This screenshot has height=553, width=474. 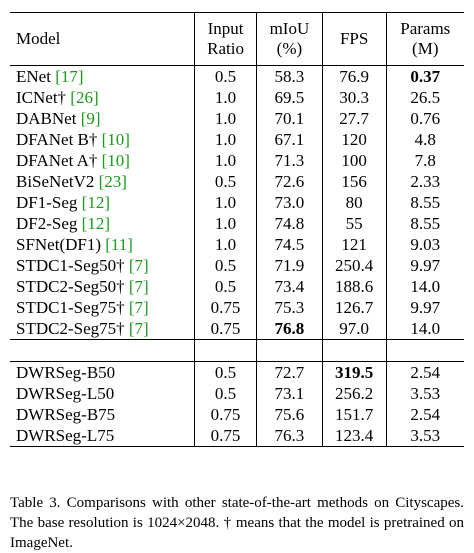 I want to click on cell-params: 26.5, so click(x=424, y=97).